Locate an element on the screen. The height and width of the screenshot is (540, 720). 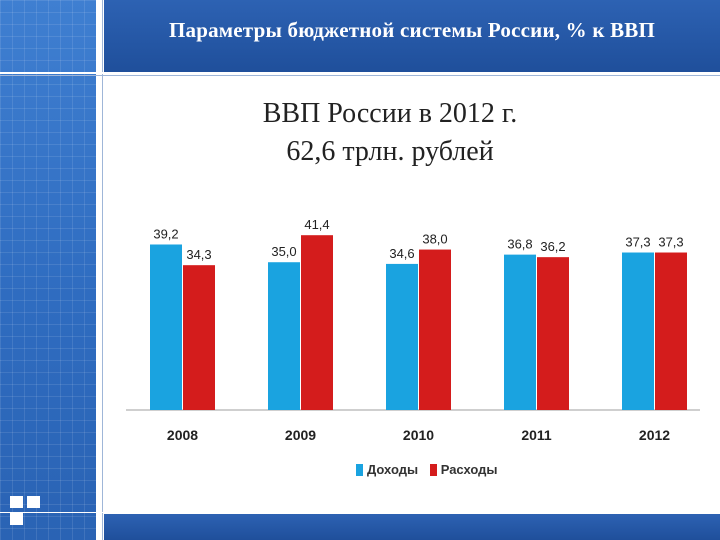
data-label: 34,6 is located at coordinates (401, 253).